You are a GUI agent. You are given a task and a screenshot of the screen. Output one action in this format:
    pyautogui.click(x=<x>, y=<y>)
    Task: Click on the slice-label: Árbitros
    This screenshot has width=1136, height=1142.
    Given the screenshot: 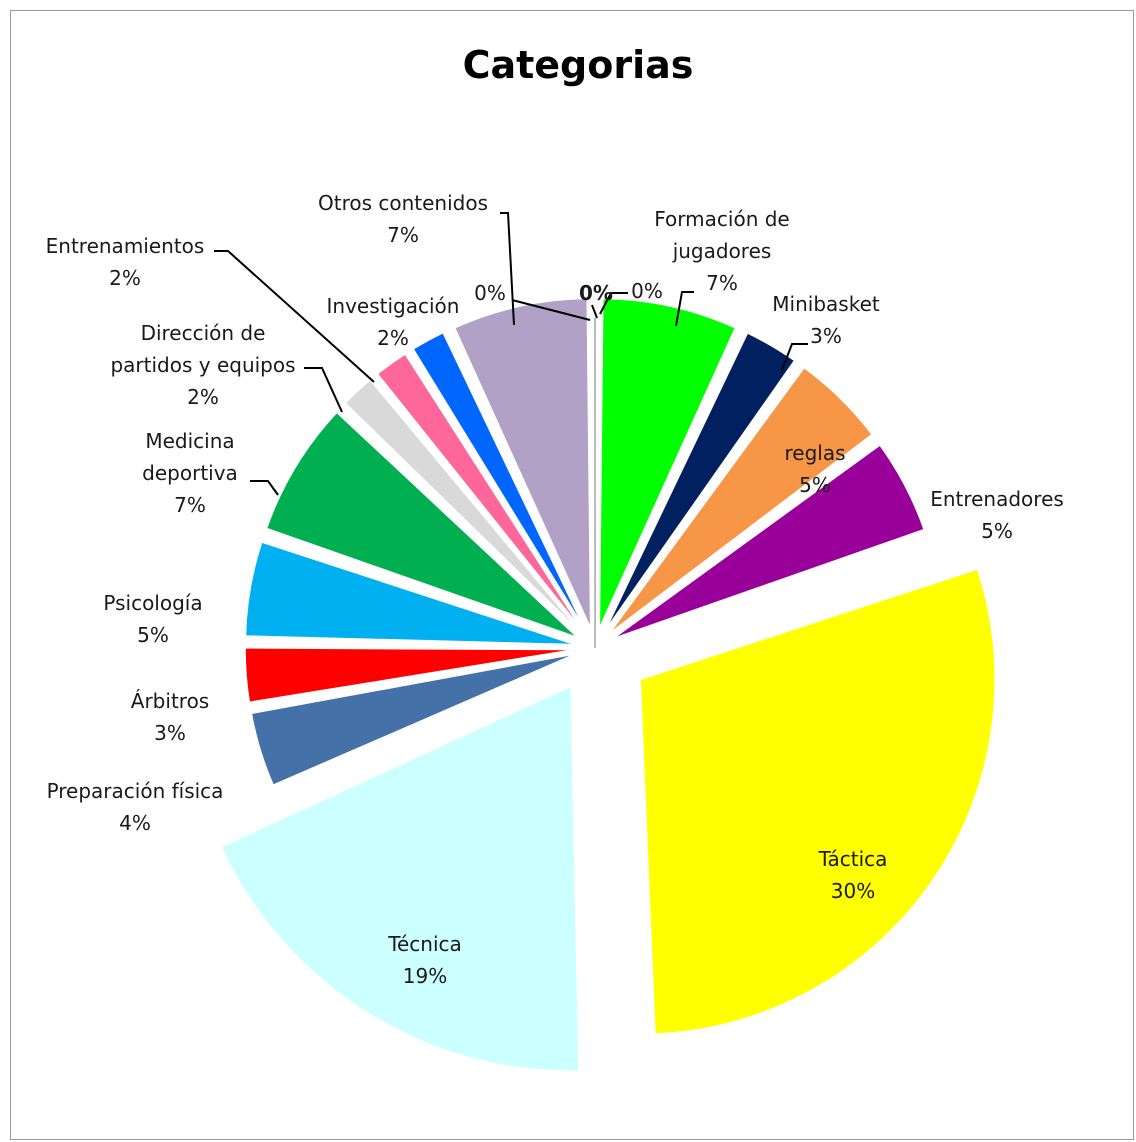 What is the action you would take?
    pyautogui.click(x=170, y=701)
    